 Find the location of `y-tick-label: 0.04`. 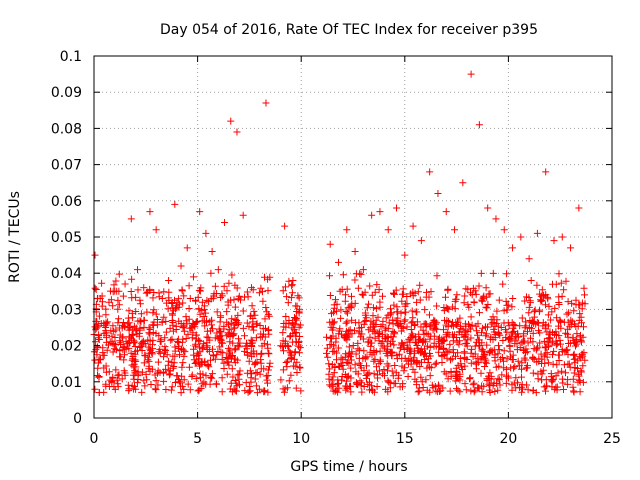

y-tick-label: 0.04 is located at coordinates (66, 274).